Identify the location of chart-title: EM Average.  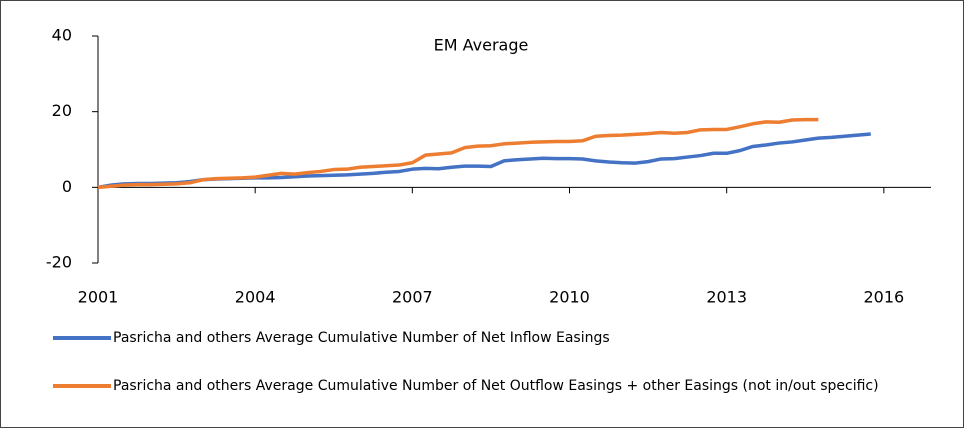
(481, 45).